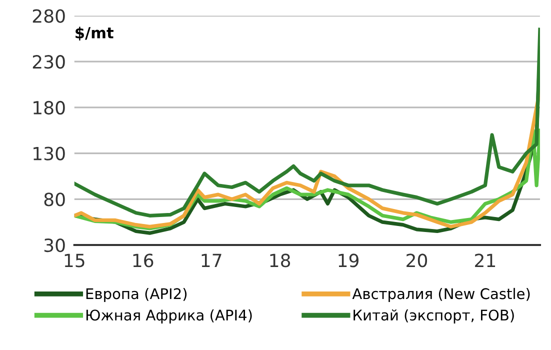 This screenshot has height=350, width=551. Describe the element at coordinates (212, 261) in the screenshot. I see `x-tick-label: 17` at that location.